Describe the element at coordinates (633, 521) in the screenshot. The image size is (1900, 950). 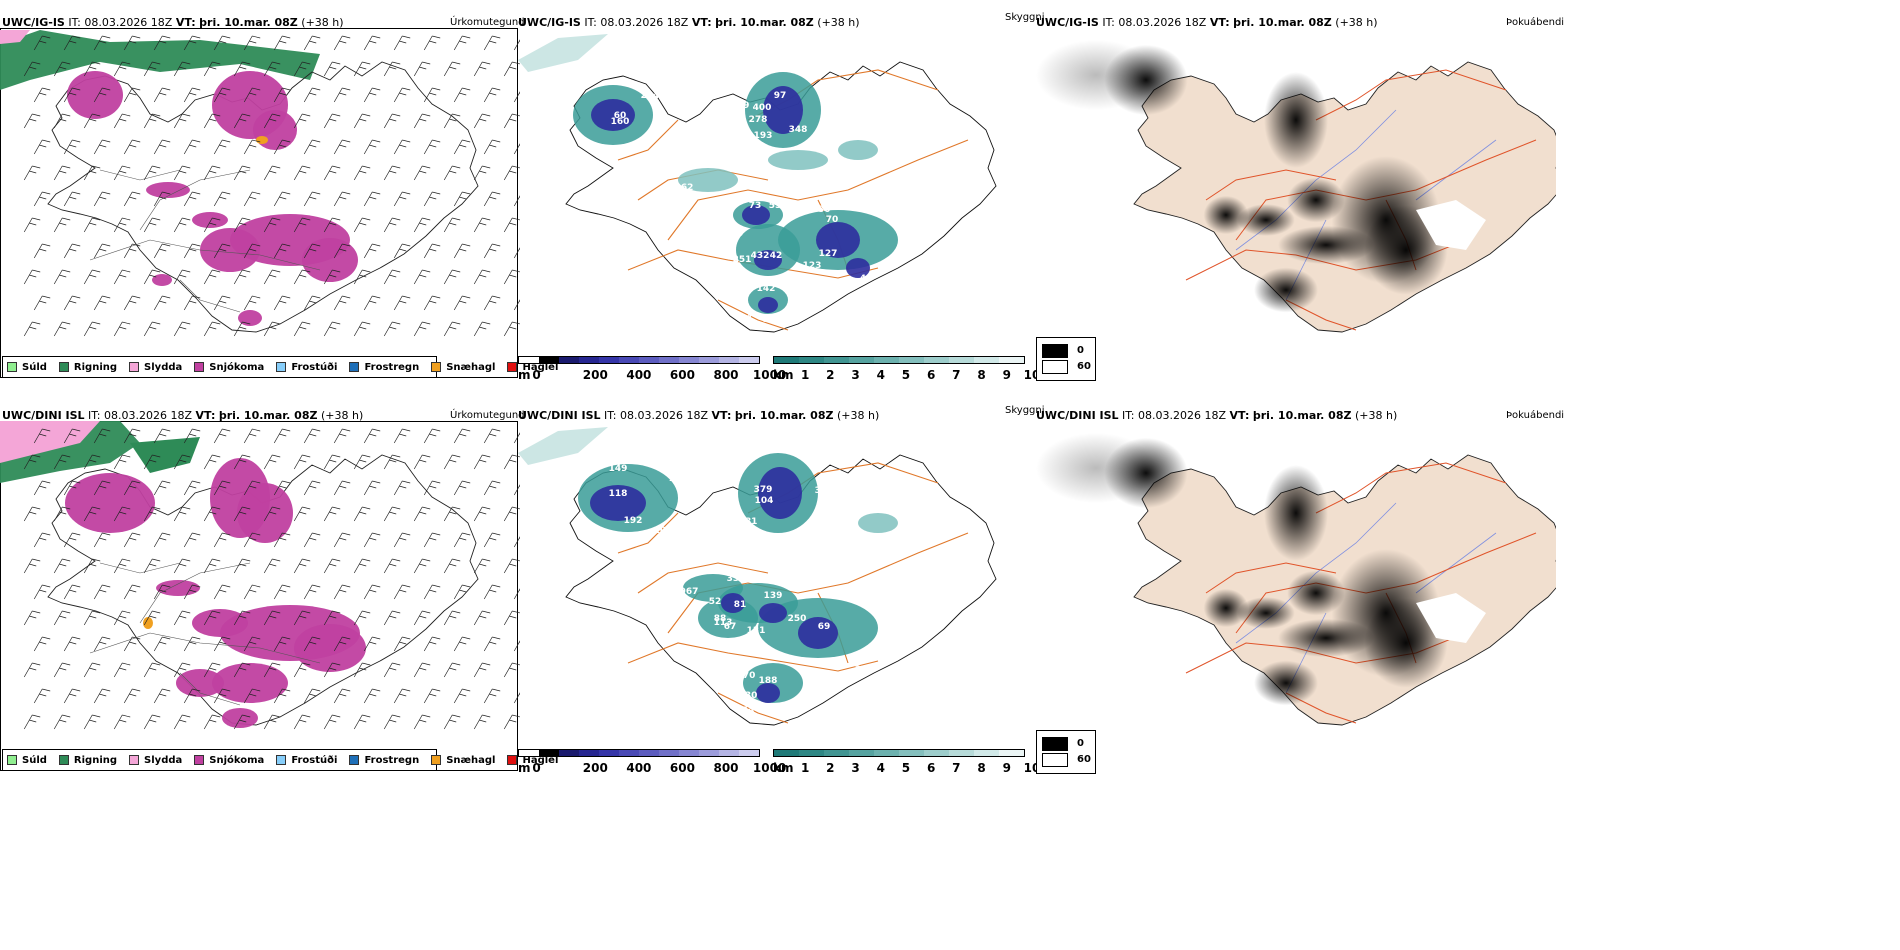
I see `ceiling-label: 192` at that location.